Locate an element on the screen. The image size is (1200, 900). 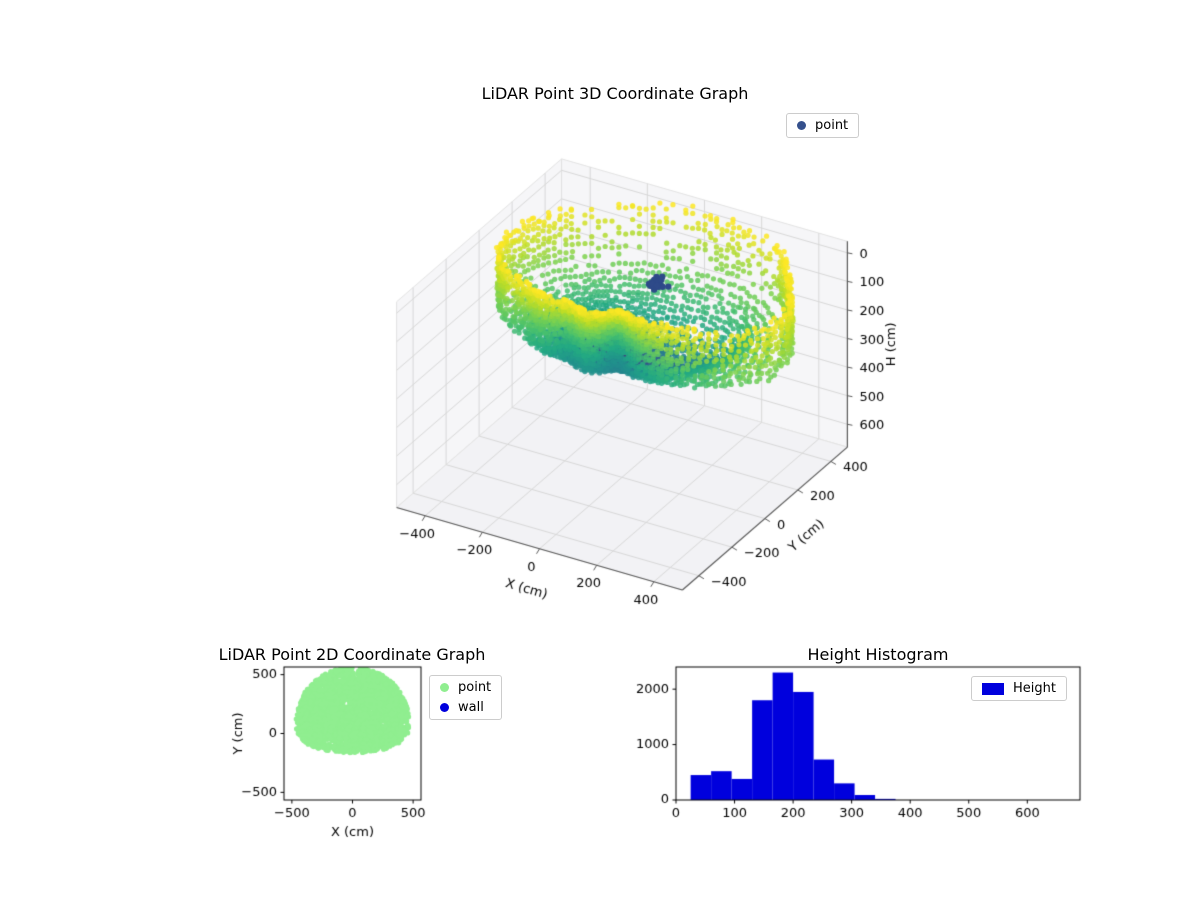
legend-item-point-3d: point is located at coordinates (822, 125).